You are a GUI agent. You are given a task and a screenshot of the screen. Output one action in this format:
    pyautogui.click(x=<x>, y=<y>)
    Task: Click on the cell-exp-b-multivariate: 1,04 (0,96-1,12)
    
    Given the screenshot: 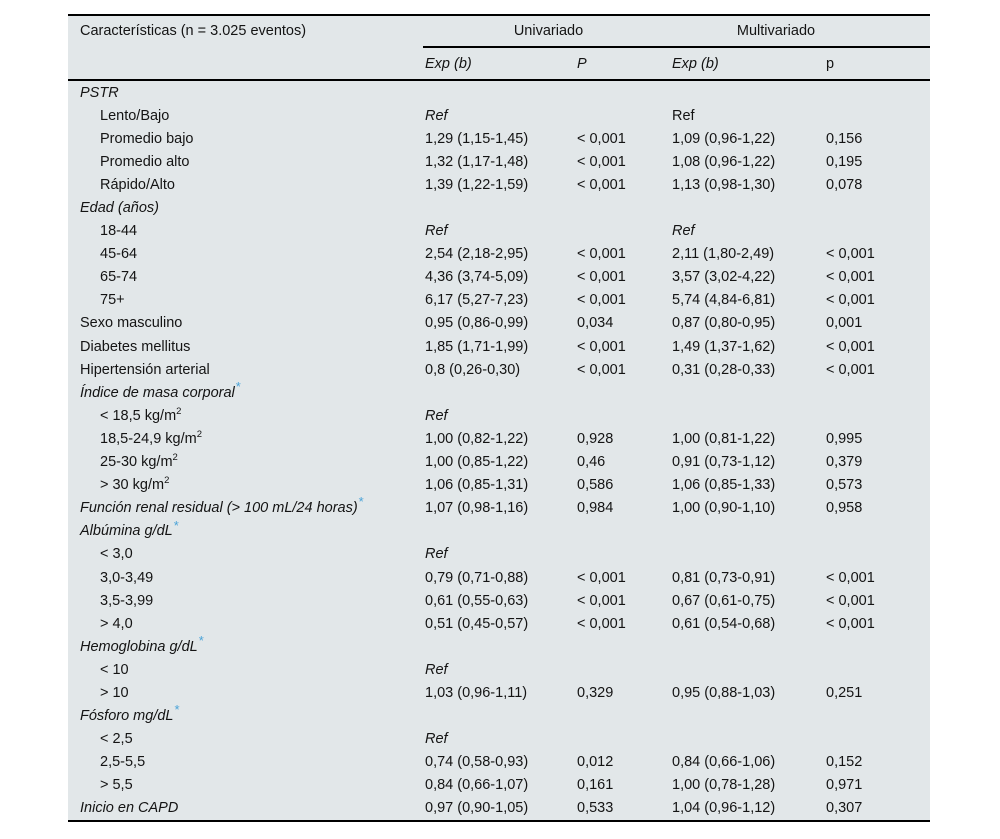 What is the action you would take?
    pyautogui.click(x=724, y=808)
    